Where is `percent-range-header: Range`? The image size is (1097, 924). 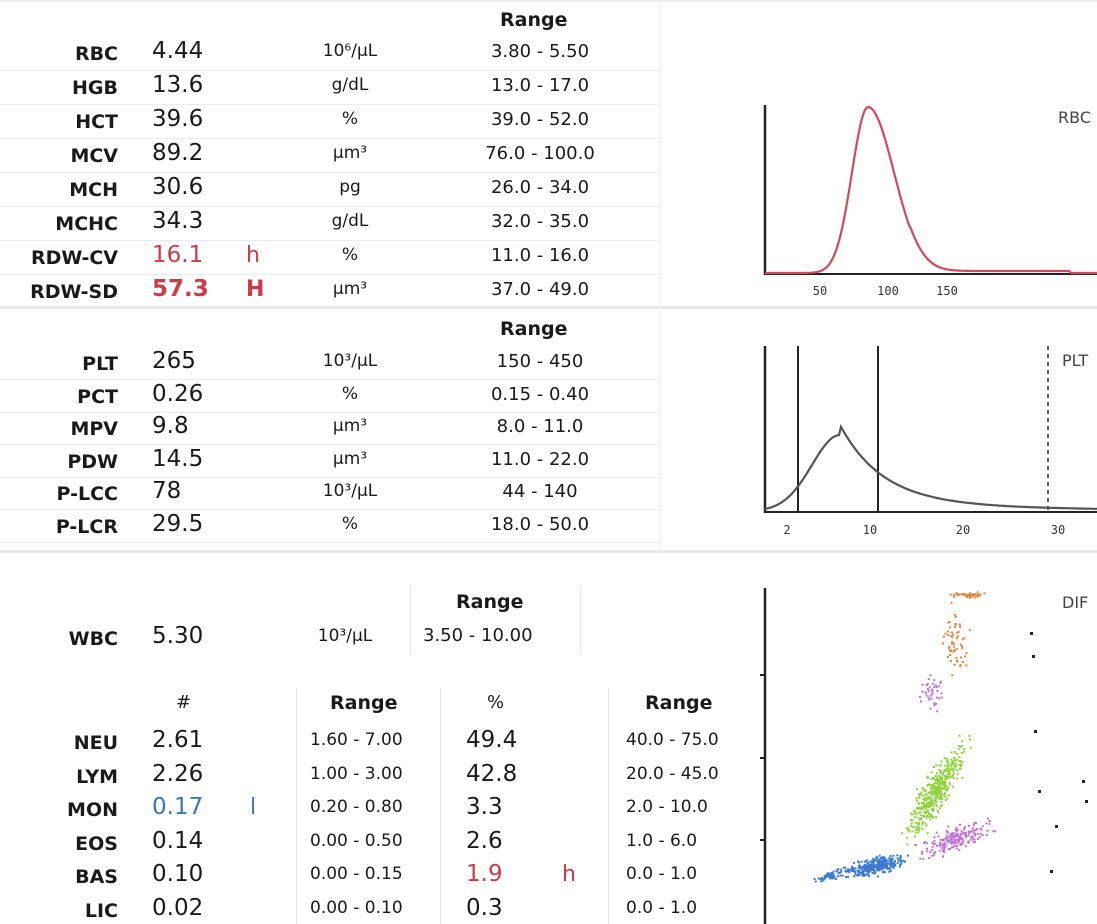
percent-range-header: Range is located at coordinates (679, 703).